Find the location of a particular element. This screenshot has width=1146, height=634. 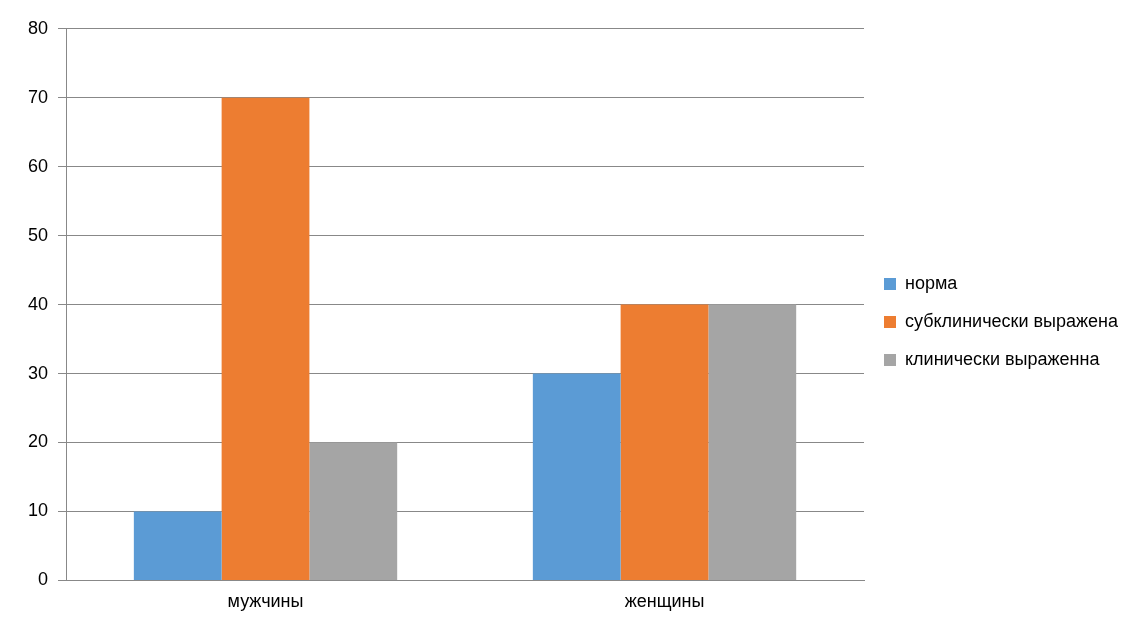

y-tick-label: 10 is located at coordinates (38, 510).